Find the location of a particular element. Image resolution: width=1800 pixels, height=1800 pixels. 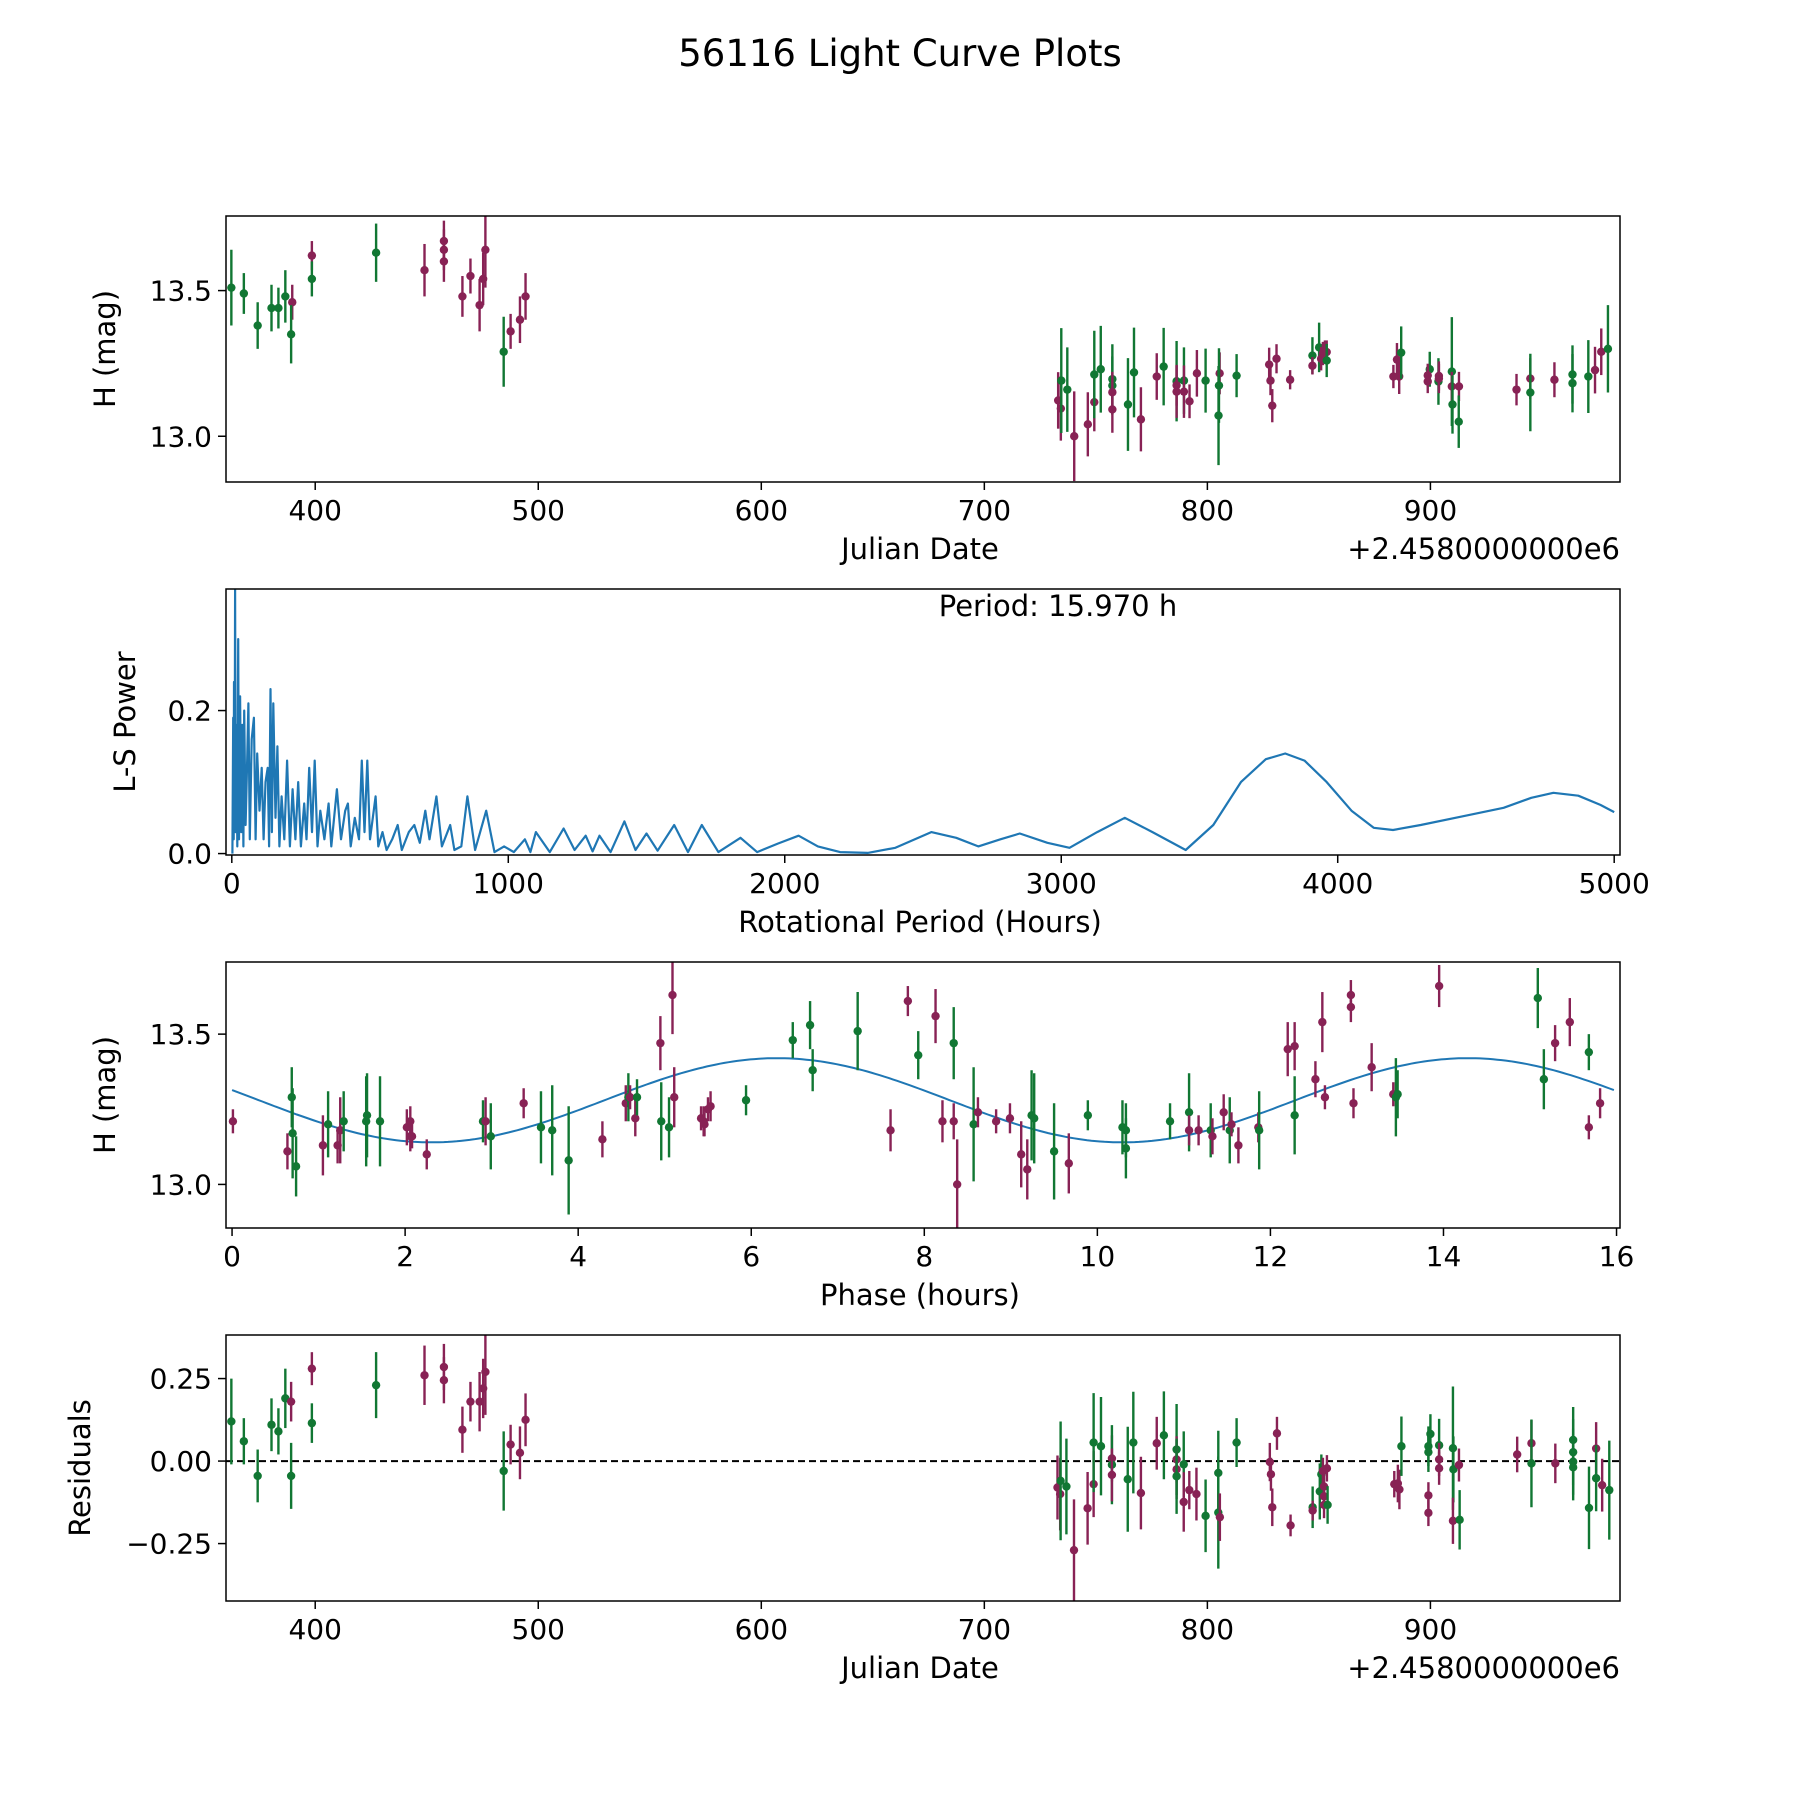

x-tick-label: 700 is located at coordinates (984, 510).